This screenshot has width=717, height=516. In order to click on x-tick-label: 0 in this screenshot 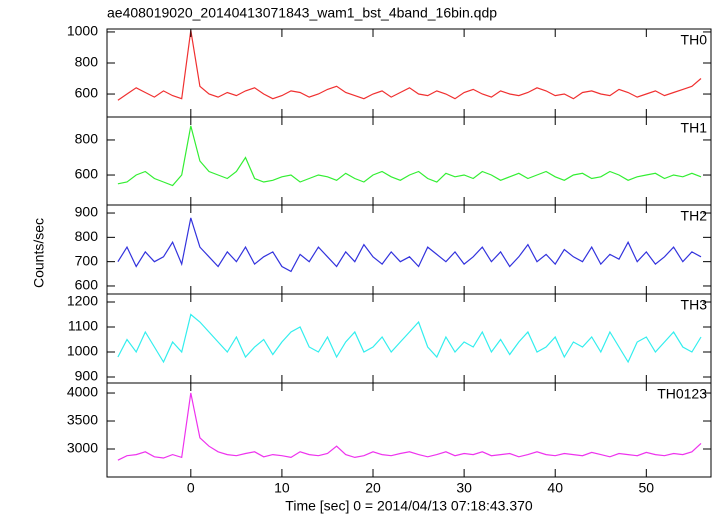, I will do `click(191, 488)`.